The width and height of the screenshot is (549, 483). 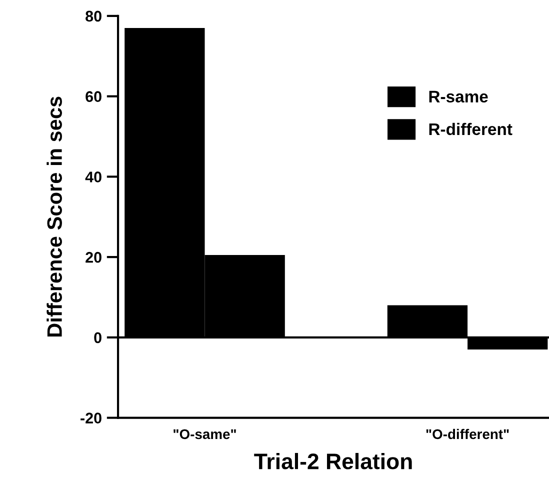 What do you see at coordinates (333, 461) in the screenshot?
I see `x-axis-title: Trial-2 Relation` at bounding box center [333, 461].